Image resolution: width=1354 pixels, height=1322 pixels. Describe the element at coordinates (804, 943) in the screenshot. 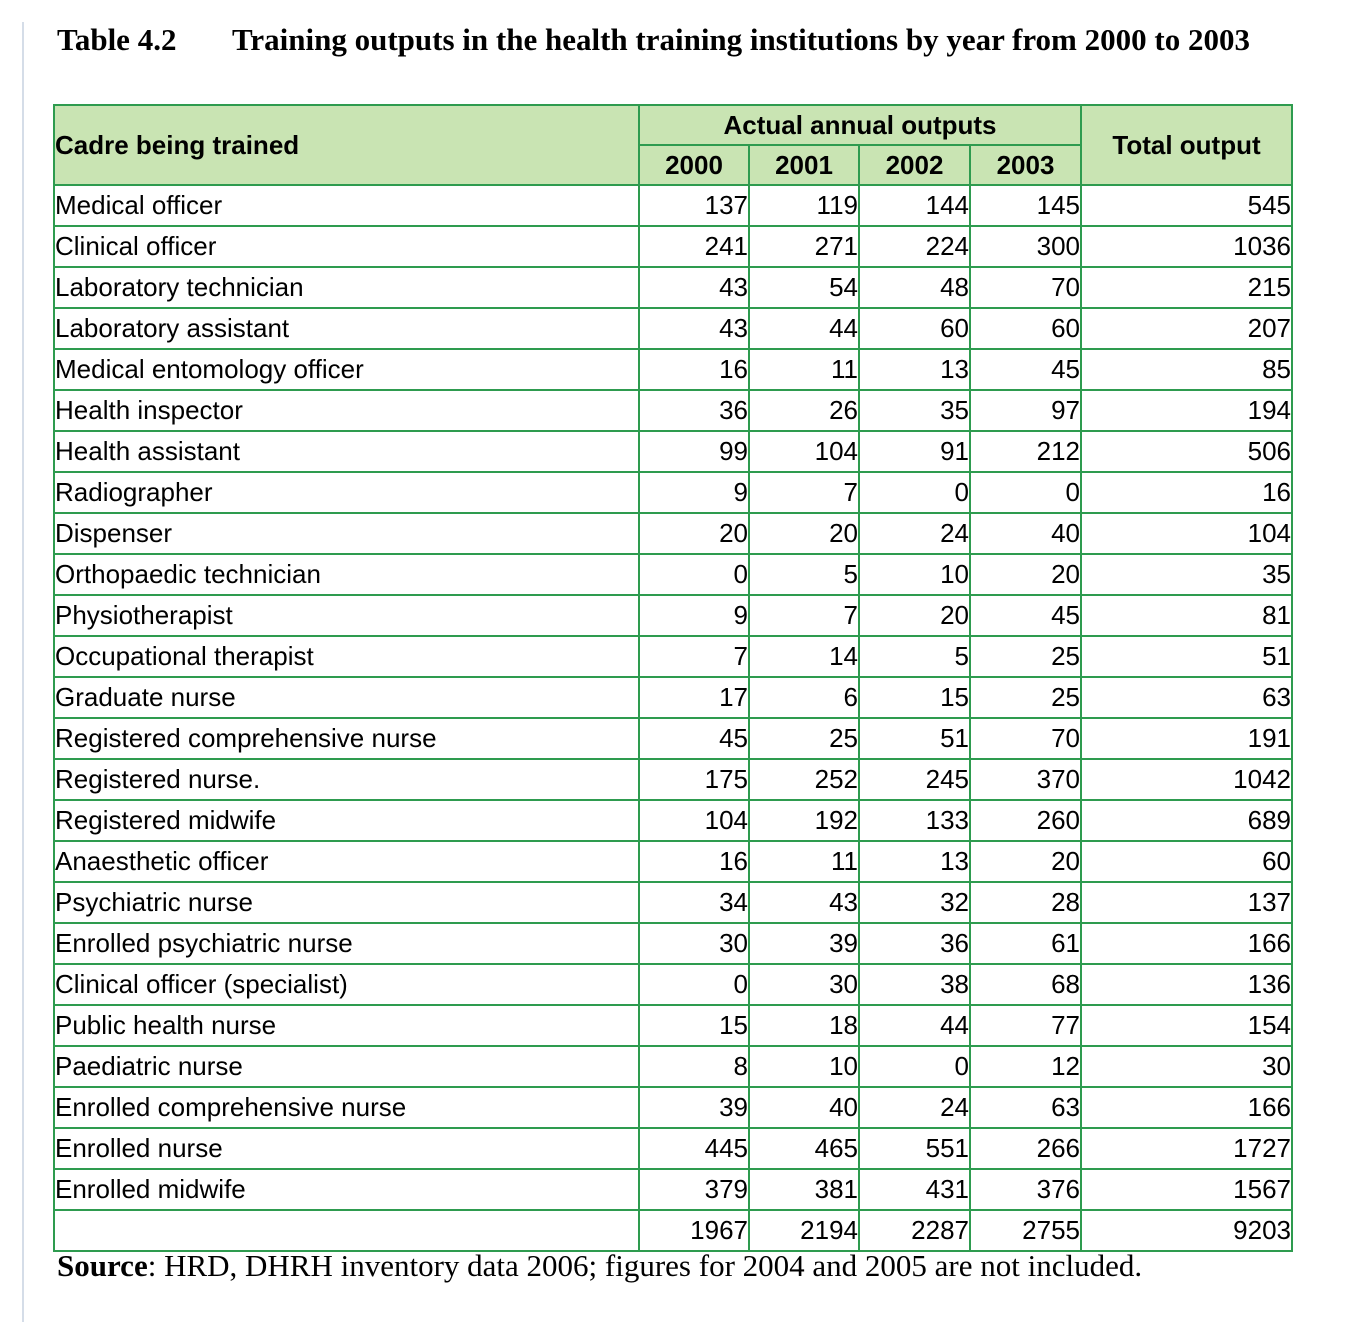

I see `output-2001-cell: 39` at that location.